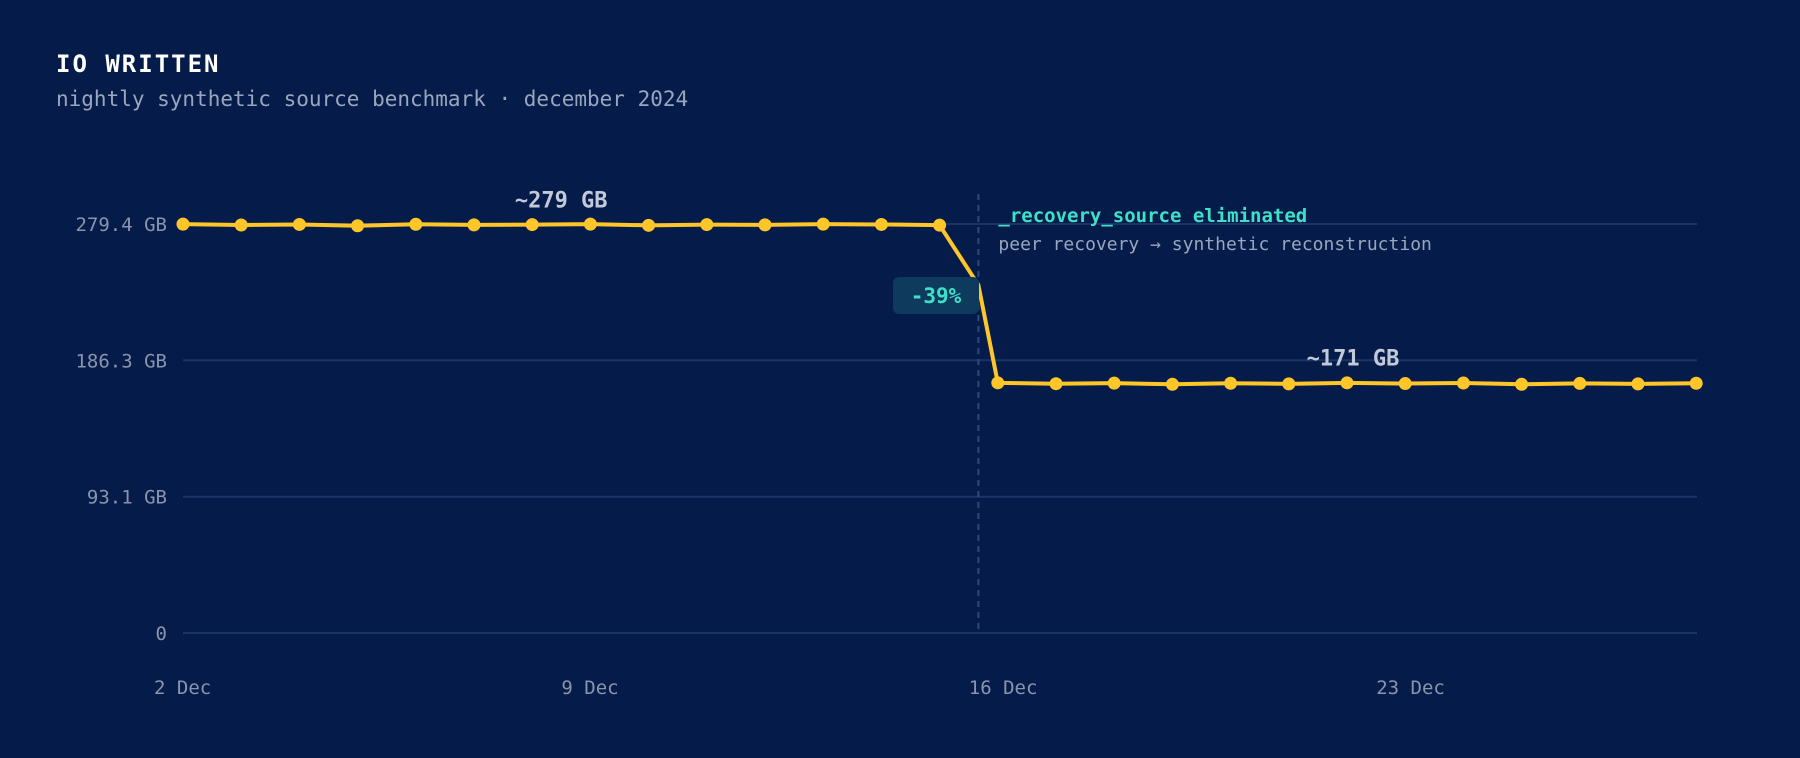 This screenshot has height=758, width=1800. What do you see at coordinates (161, 634) in the screenshot?
I see `y-tick-label: 0` at bounding box center [161, 634].